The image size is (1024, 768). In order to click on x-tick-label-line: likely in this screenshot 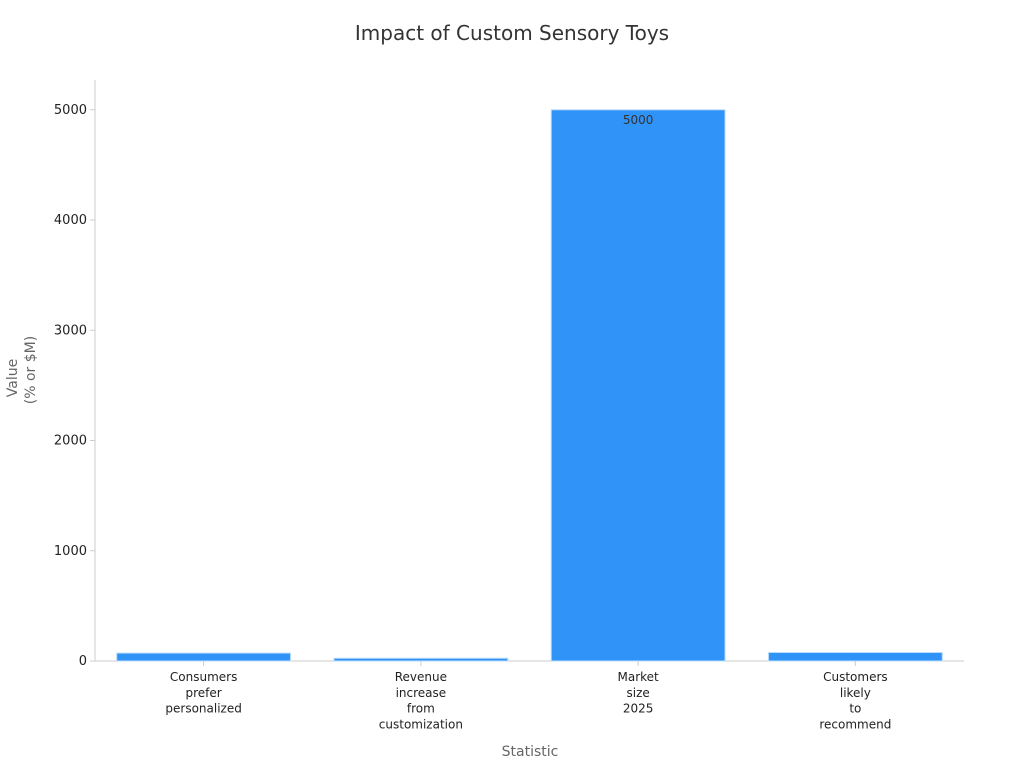, I will do `click(855, 693)`.